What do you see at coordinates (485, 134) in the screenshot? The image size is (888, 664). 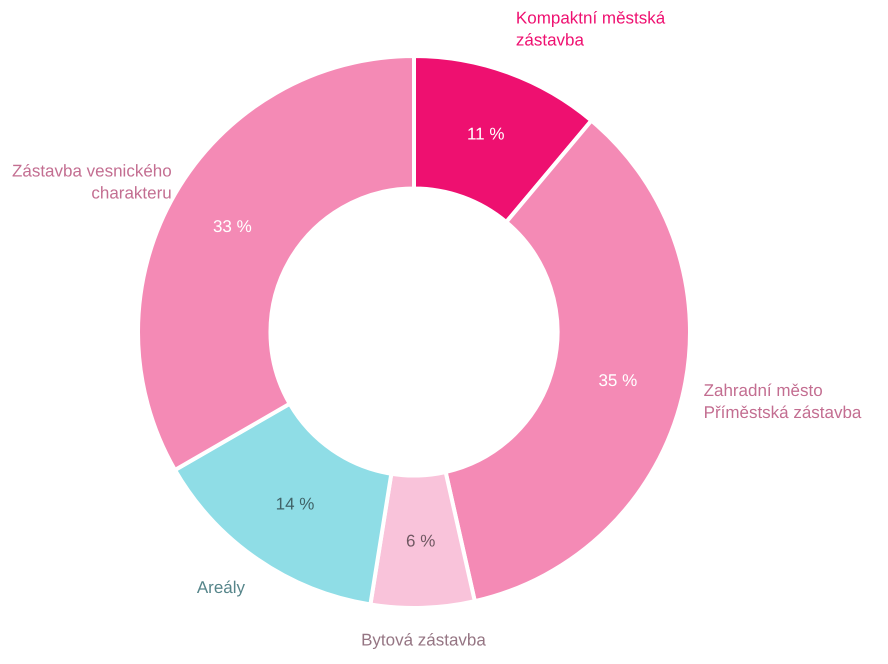 I see `data-label: 11 %` at bounding box center [485, 134].